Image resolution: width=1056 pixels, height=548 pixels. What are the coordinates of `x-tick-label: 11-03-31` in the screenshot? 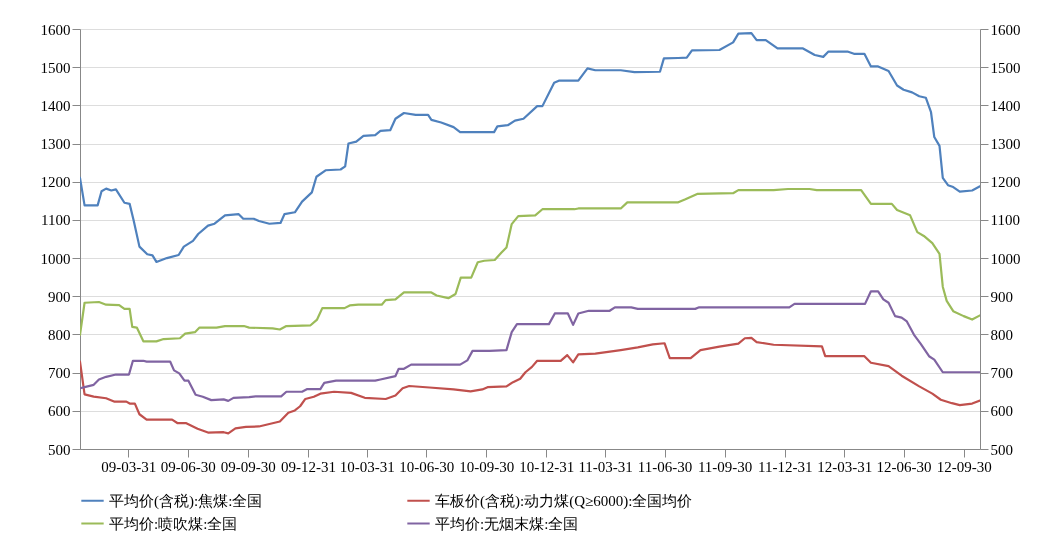 It's located at (605, 466).